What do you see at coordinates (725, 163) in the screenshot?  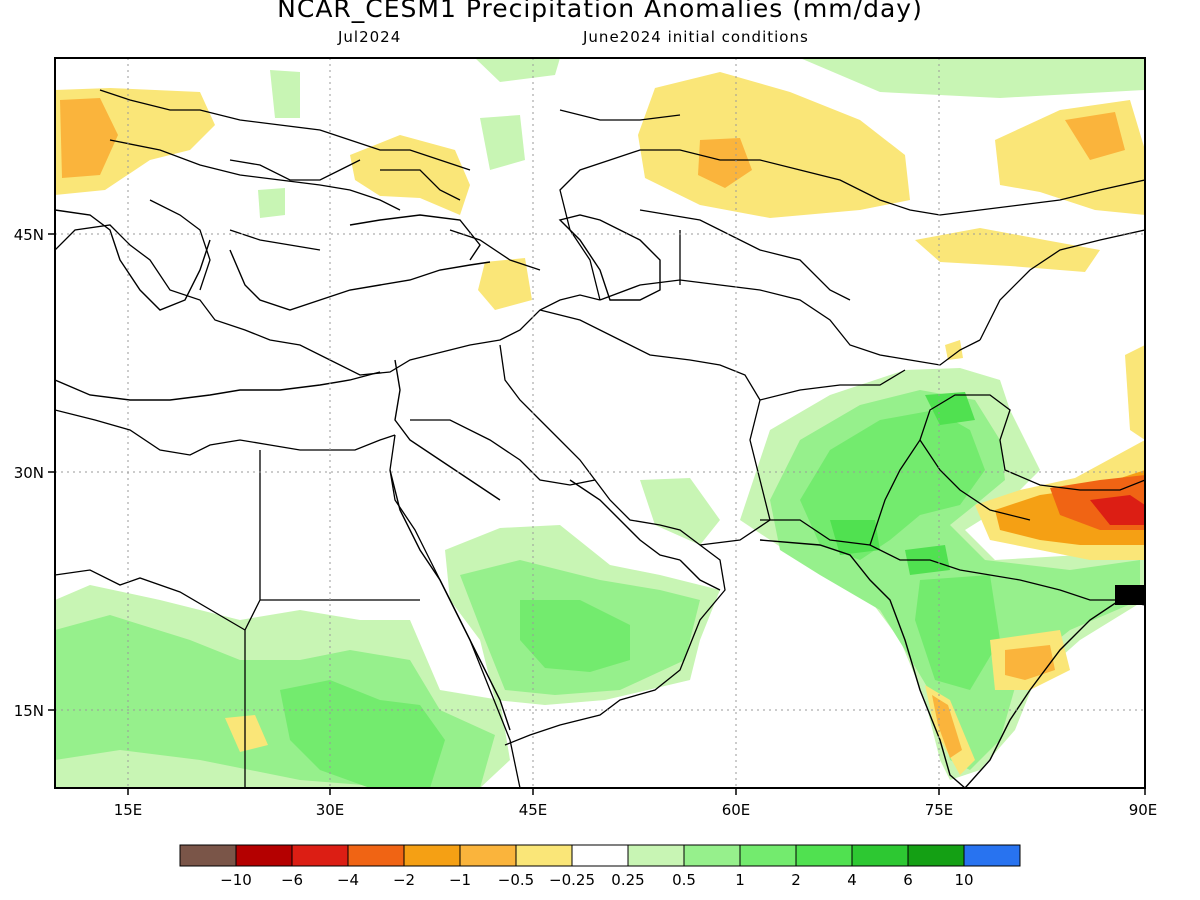 I see `anomaly-dry-kazakhstan-core` at bounding box center [725, 163].